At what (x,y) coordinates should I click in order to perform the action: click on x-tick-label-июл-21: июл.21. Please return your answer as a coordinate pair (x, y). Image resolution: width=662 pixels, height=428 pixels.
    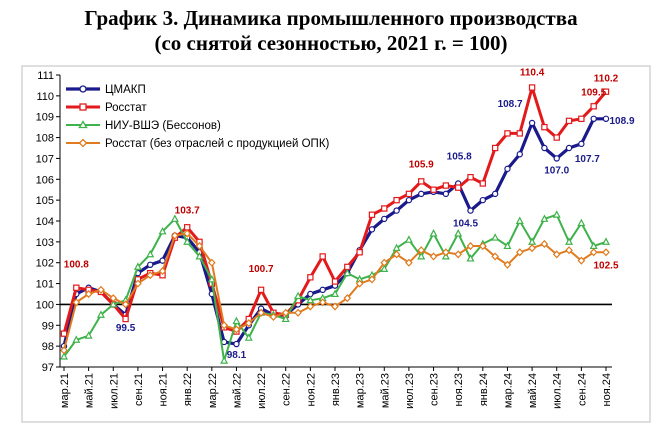
    Looking at the image, I should click on (114, 391).